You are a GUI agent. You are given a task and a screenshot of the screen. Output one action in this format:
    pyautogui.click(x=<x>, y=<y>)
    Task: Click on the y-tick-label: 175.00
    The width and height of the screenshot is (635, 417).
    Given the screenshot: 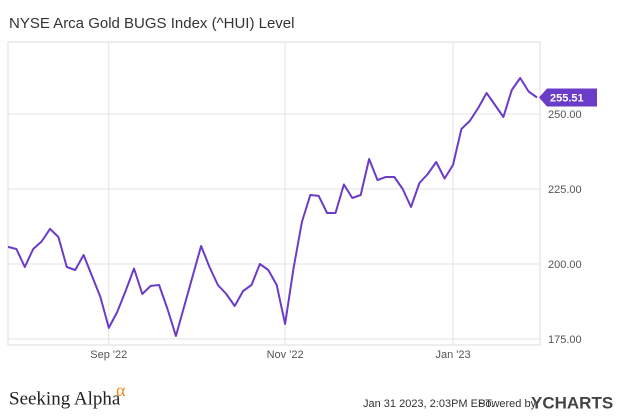 What is the action you would take?
    pyautogui.click(x=565, y=340)
    